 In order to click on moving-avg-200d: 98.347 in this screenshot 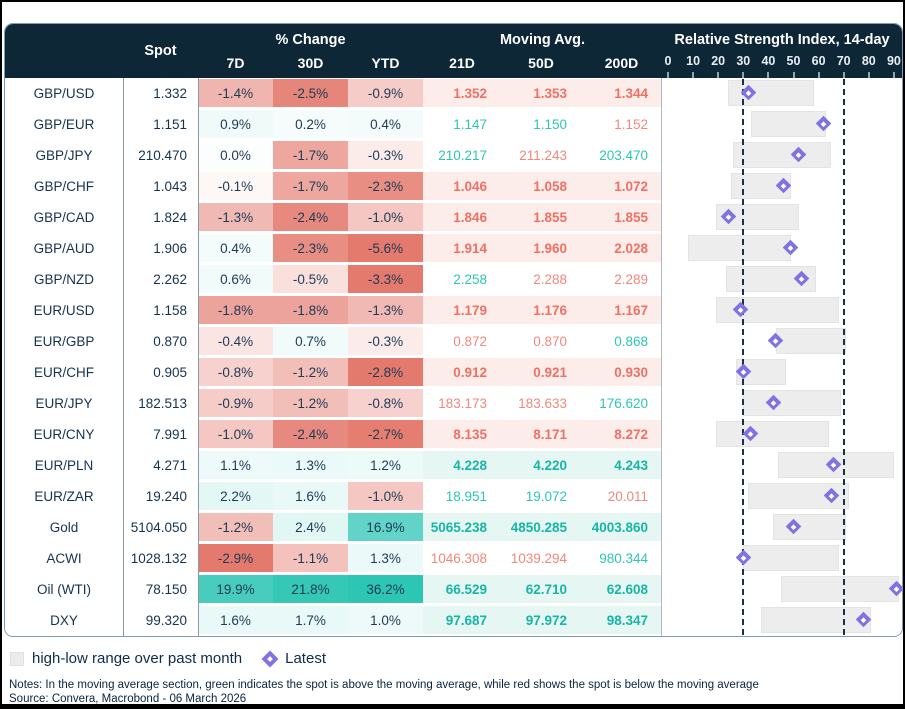, I will do `click(627, 620)`.